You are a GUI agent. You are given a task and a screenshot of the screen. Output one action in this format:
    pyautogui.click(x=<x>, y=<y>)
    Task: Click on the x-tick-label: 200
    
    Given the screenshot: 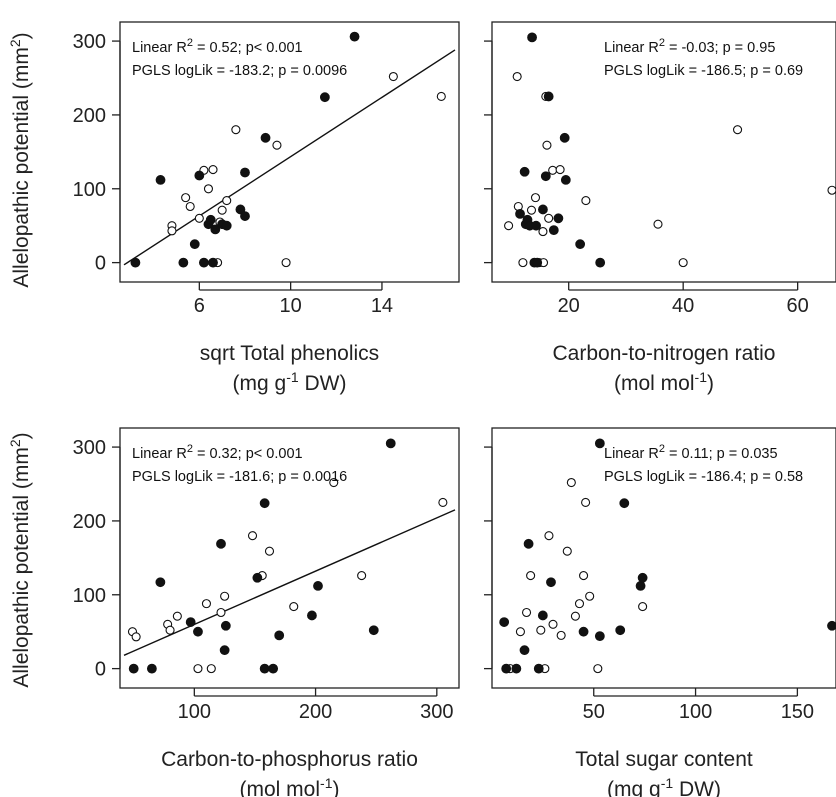 What is the action you would take?
    pyautogui.click(x=315, y=712)
    